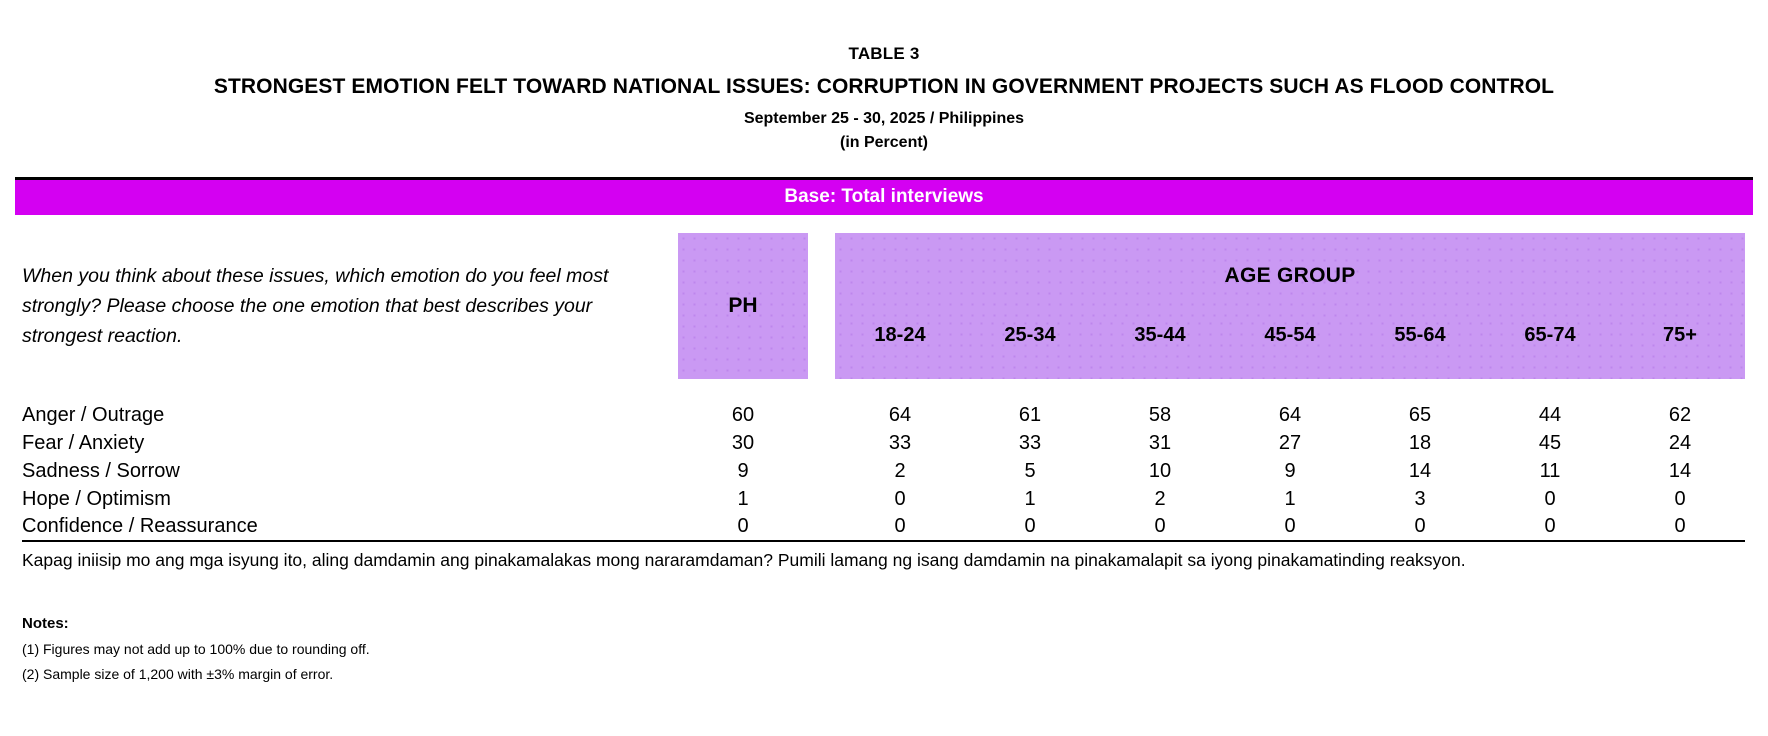 The height and width of the screenshot is (736, 1768). What do you see at coordinates (1030, 414) in the screenshot?
I see `cell-value: 61` at bounding box center [1030, 414].